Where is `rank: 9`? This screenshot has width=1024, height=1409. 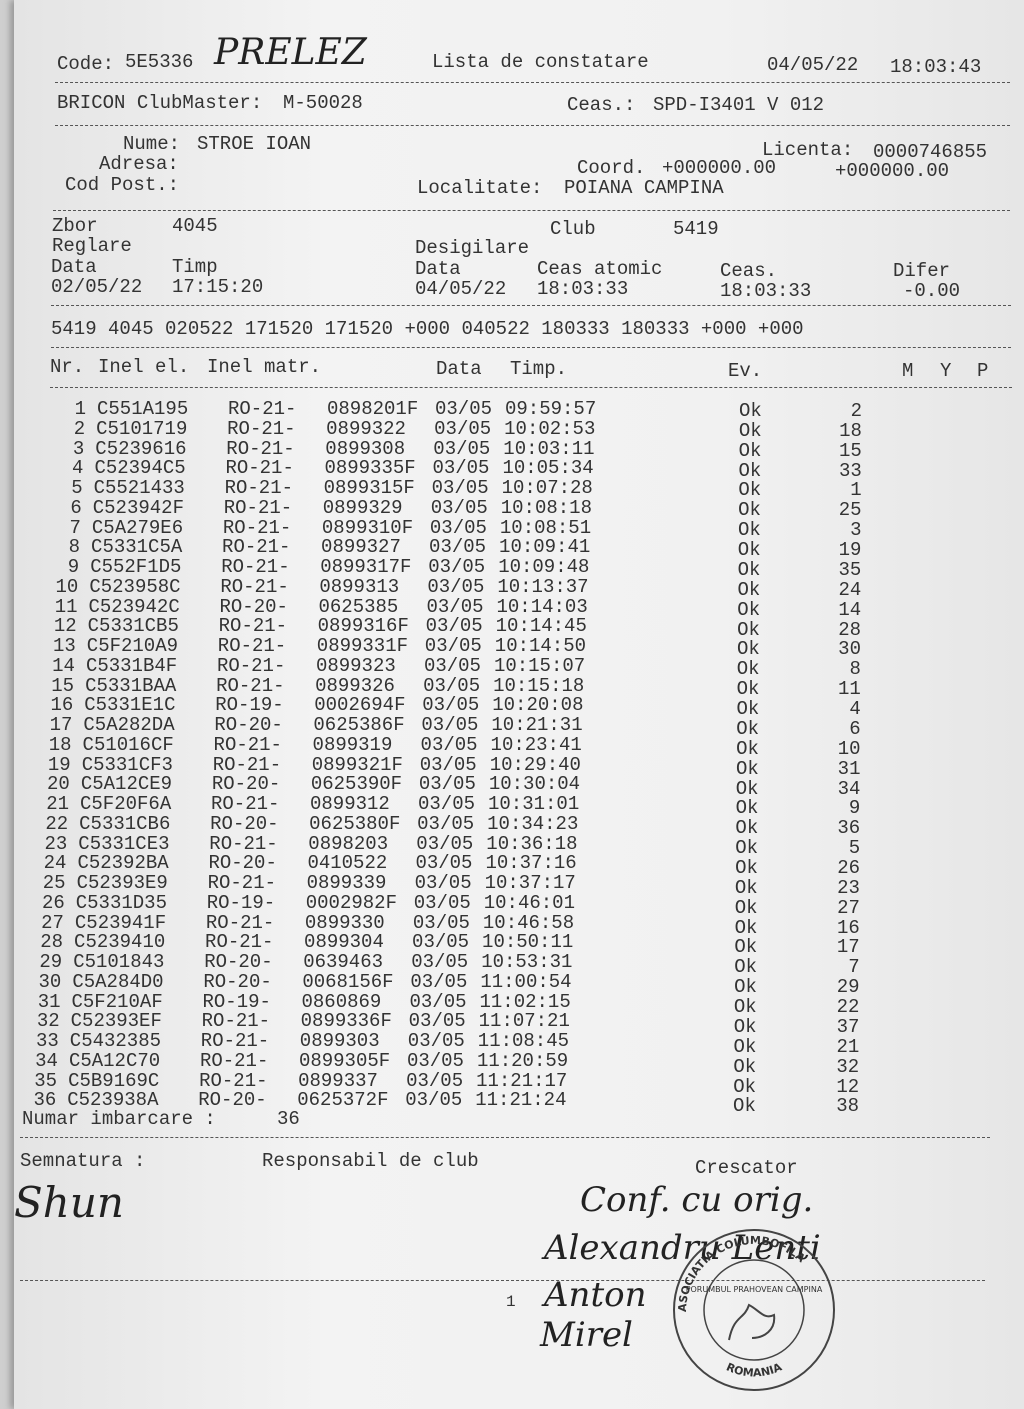
rank: 9 is located at coordinates (854, 808).